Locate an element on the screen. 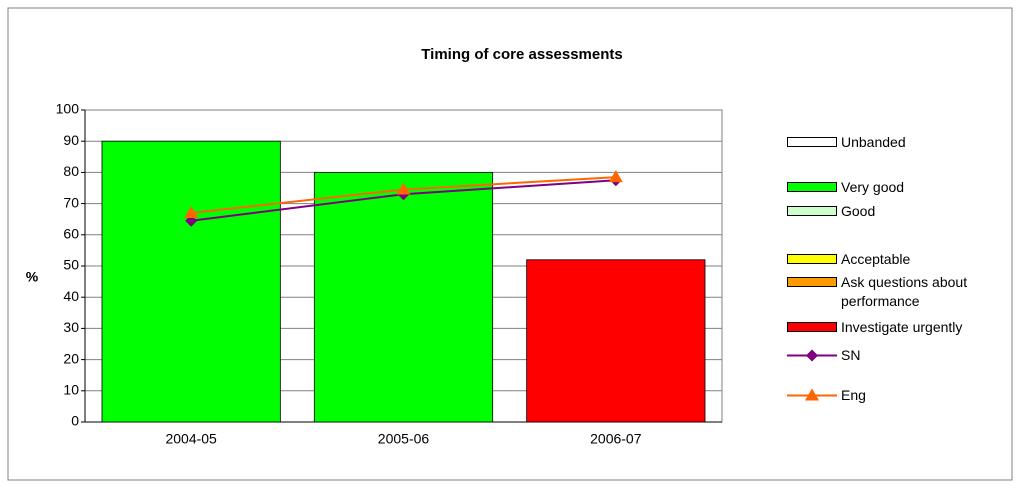  legend-item: Eng is located at coordinates (889, 395).